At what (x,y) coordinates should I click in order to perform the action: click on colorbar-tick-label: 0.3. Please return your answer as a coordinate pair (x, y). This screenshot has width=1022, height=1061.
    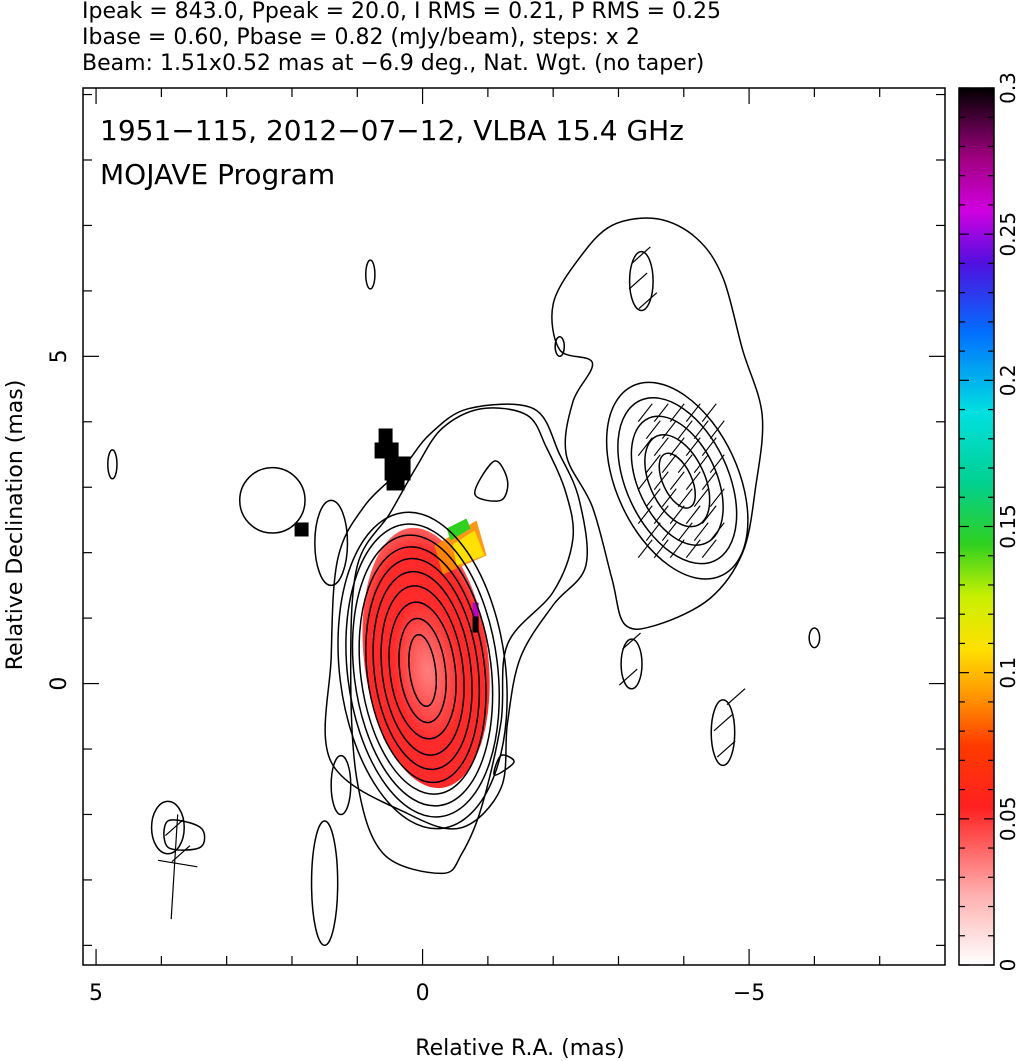
    Looking at the image, I should click on (1008, 88).